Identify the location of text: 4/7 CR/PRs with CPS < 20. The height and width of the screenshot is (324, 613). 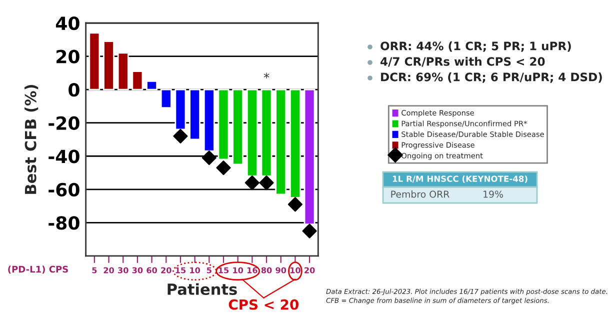
(462, 61).